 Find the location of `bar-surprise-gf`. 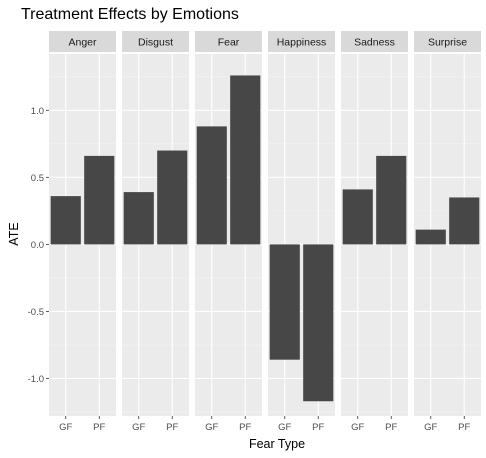

bar-surprise-gf is located at coordinates (430, 237).